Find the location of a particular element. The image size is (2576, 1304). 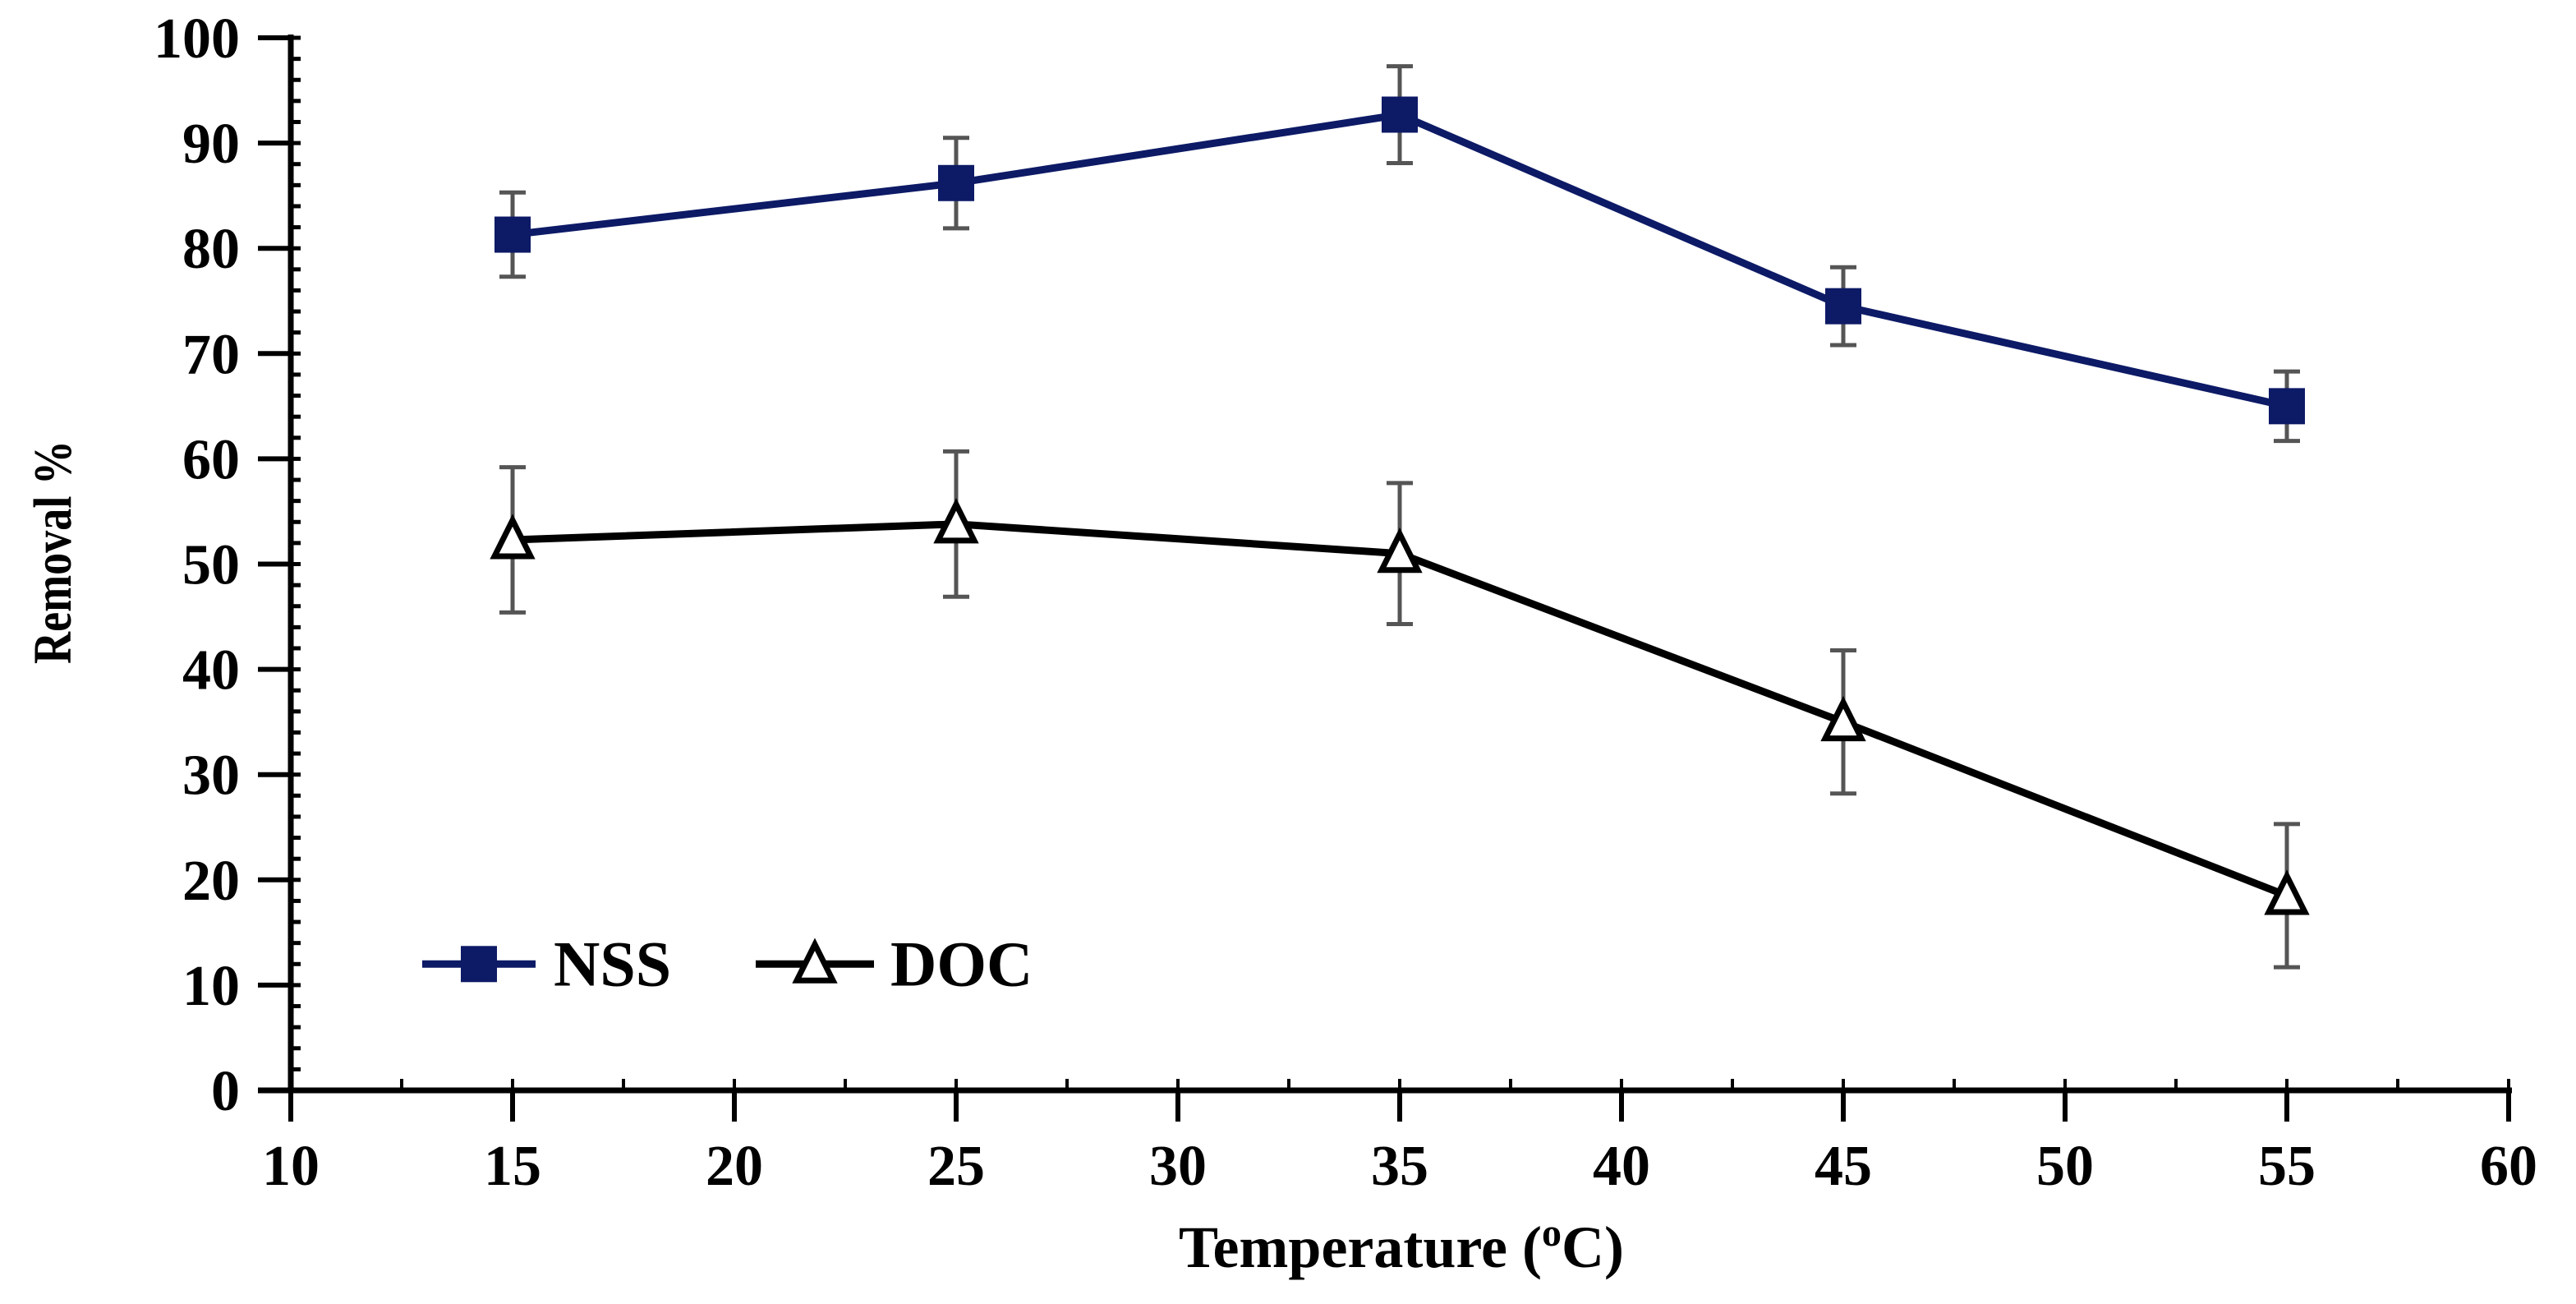

x-tick-label: 15 is located at coordinates (512, 1166).